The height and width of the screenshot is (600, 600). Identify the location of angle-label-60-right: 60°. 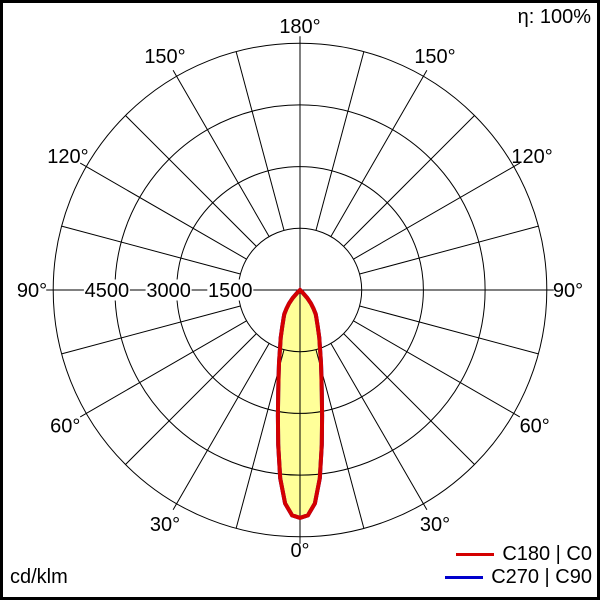
(535, 427).